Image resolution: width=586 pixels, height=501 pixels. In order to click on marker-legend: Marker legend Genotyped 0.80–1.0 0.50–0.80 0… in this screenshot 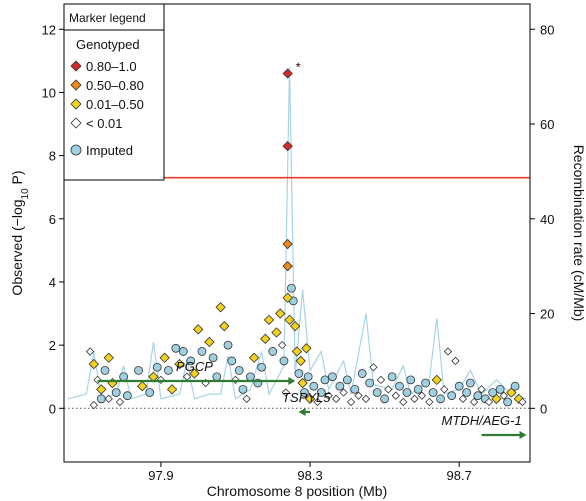, I will do `click(114, 92)`.